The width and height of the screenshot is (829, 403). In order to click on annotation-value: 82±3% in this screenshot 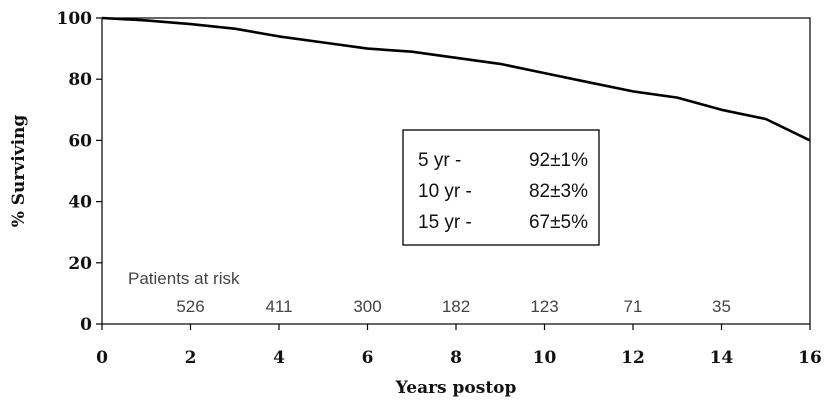, I will do `click(558, 191)`.